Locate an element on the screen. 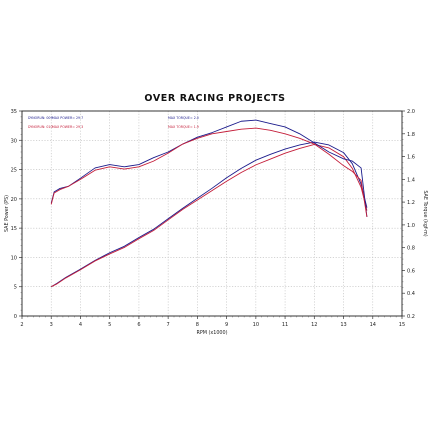 This screenshot has height=434, width=430. x-tick-label: 5 is located at coordinates (109, 325).